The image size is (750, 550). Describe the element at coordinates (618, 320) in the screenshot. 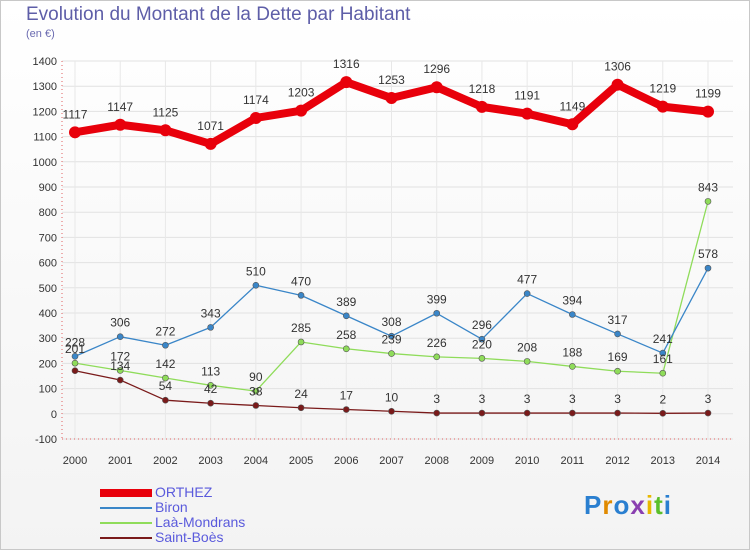

I see `data-label-biron: 317` at that location.